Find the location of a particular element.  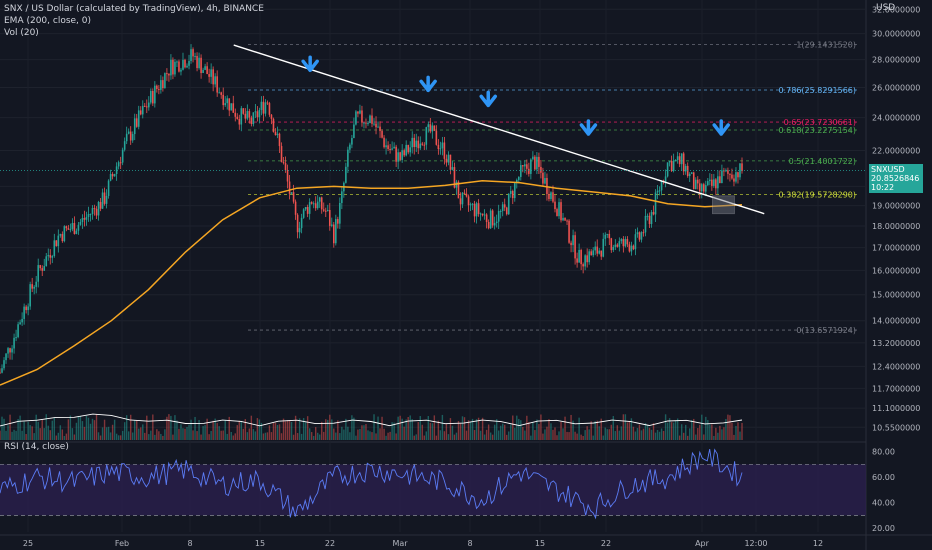

price-tick-label: 32.0000000 is located at coordinates (896, 9).